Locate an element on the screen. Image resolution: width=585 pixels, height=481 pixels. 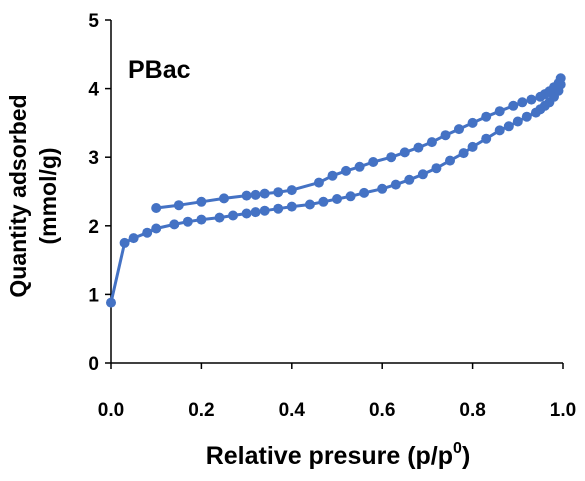
x-tick-label: 0.6 is located at coordinates (382, 410).